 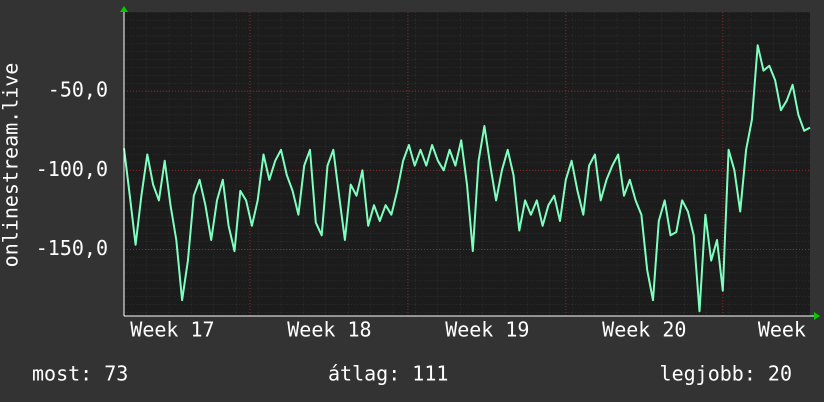 What do you see at coordinates (329, 330) in the screenshot?
I see `x-tick-label: Week 18` at bounding box center [329, 330].